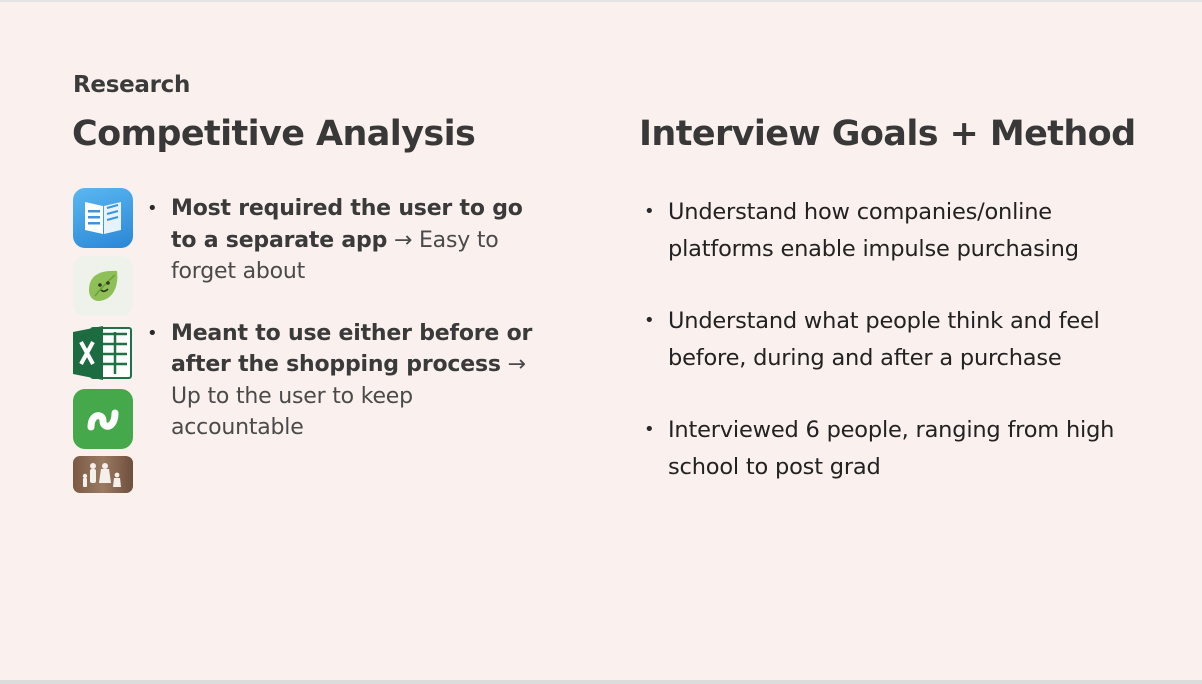 This screenshot has width=1202, height=684. What do you see at coordinates (274, 134) in the screenshot?
I see `competitive-analysis-heading: Competitive Analysis` at bounding box center [274, 134].